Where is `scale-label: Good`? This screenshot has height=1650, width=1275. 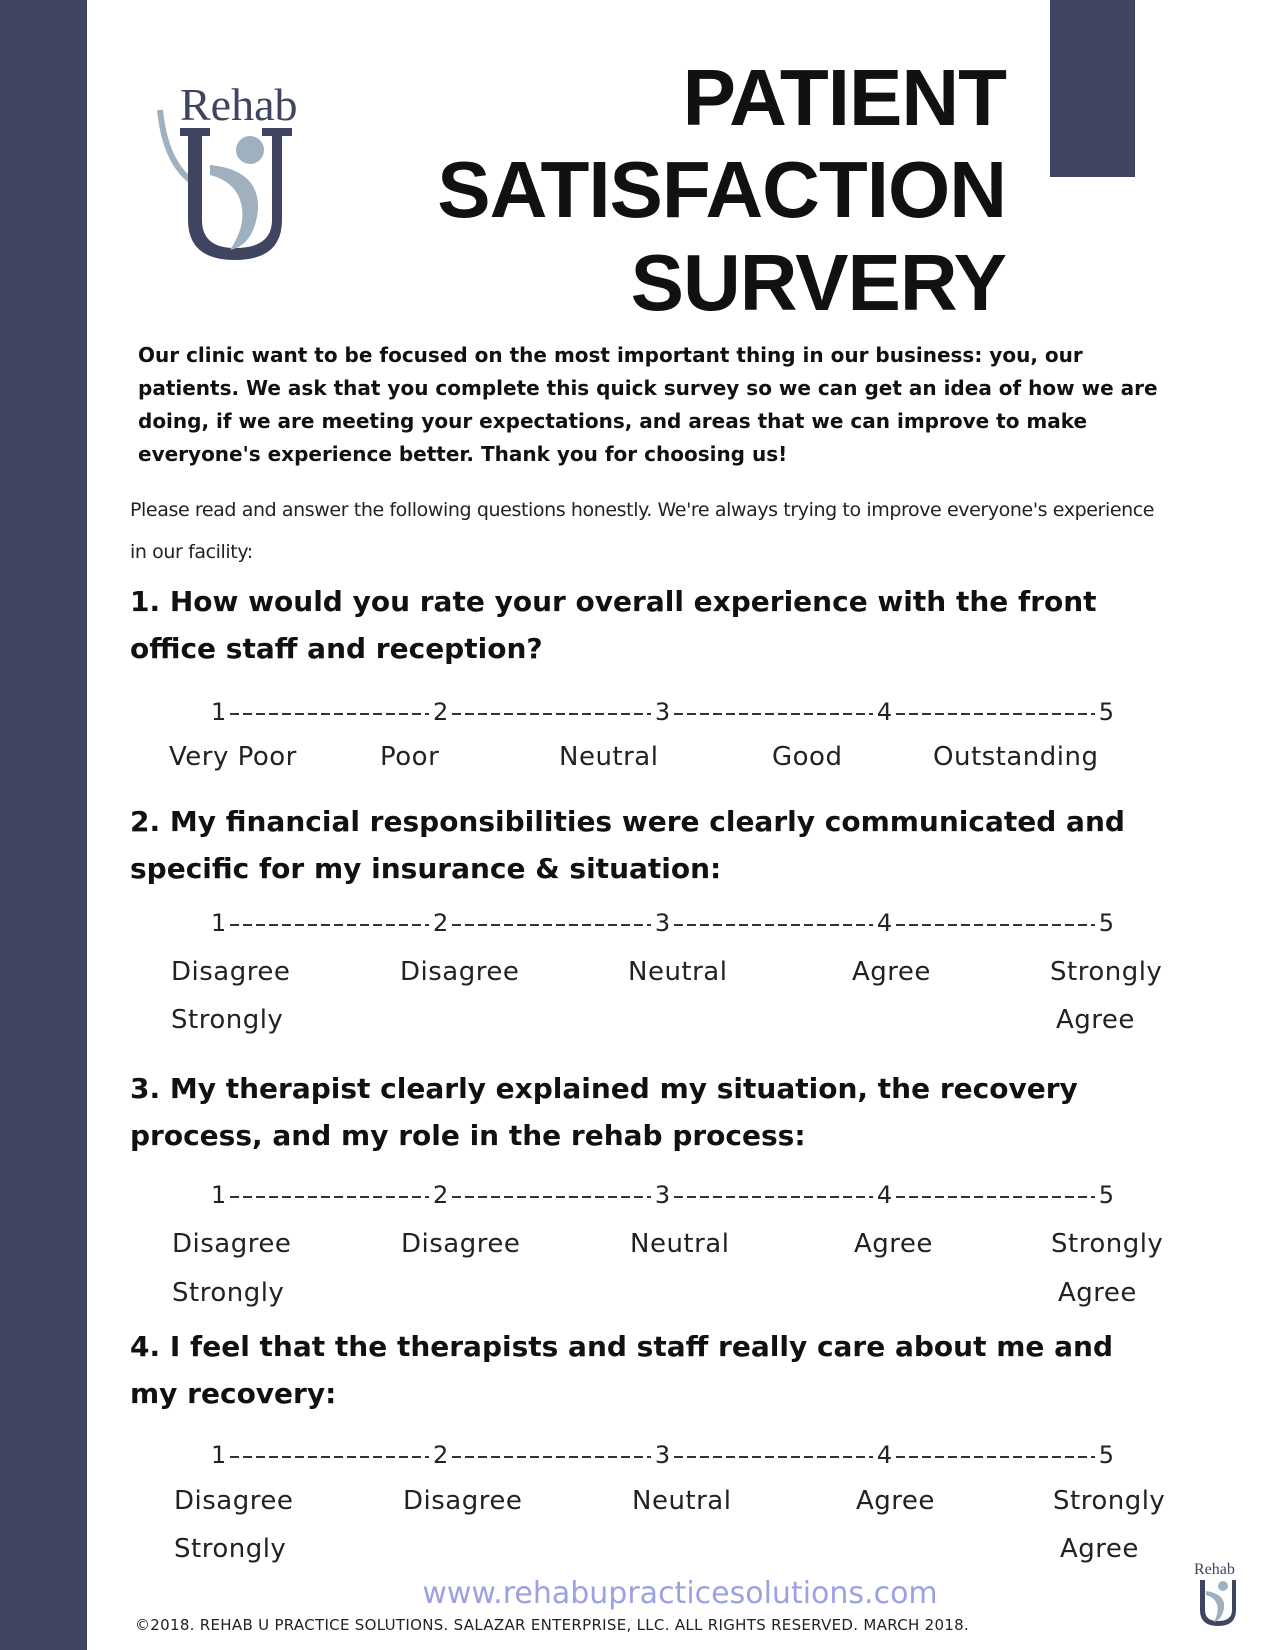 scale-label: Good is located at coordinates (807, 757).